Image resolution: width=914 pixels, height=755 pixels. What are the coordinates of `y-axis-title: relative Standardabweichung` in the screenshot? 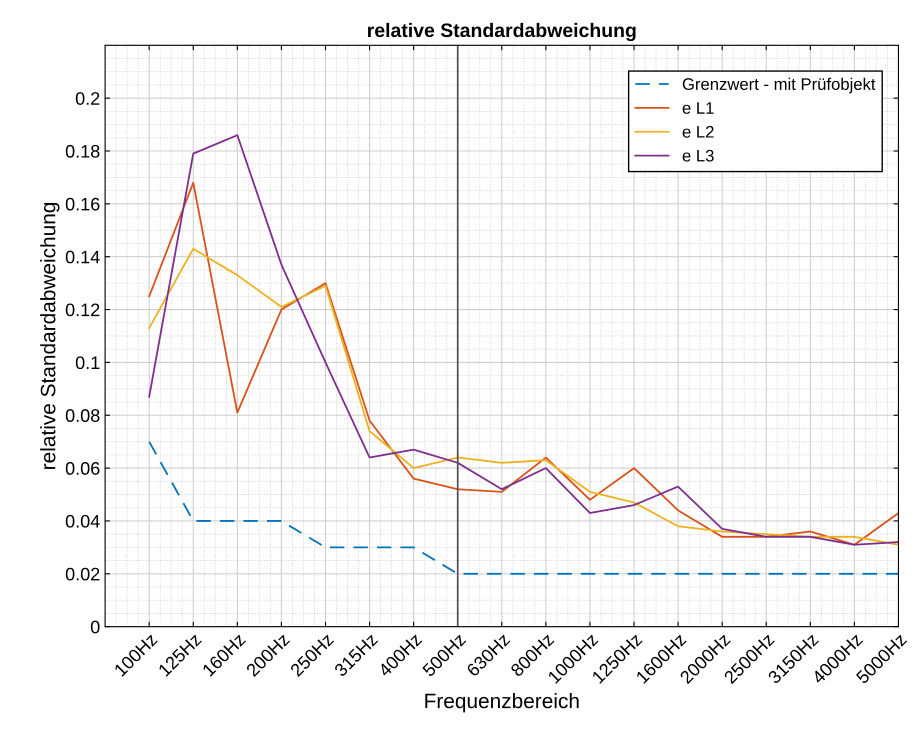 It's located at (50, 335).